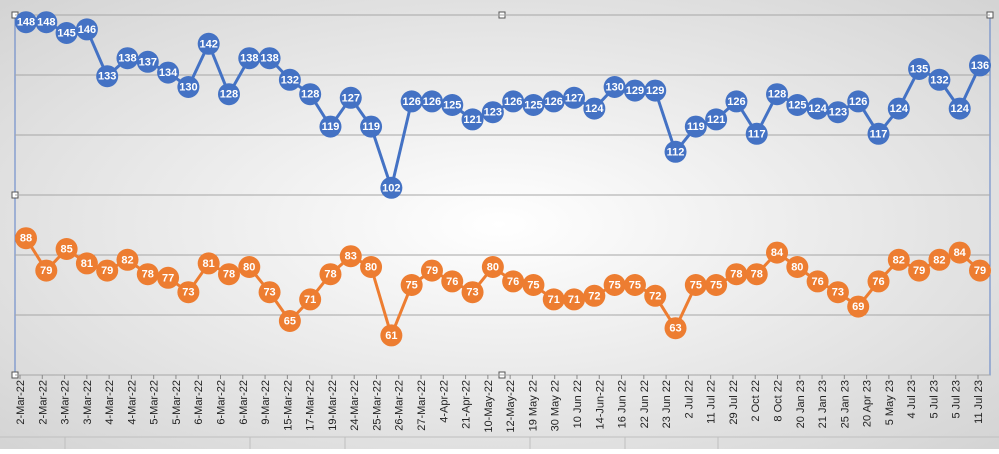 This screenshot has height=454, width=999. Describe the element at coordinates (391, 336) in the screenshot. I see `data-label: 61` at that location.